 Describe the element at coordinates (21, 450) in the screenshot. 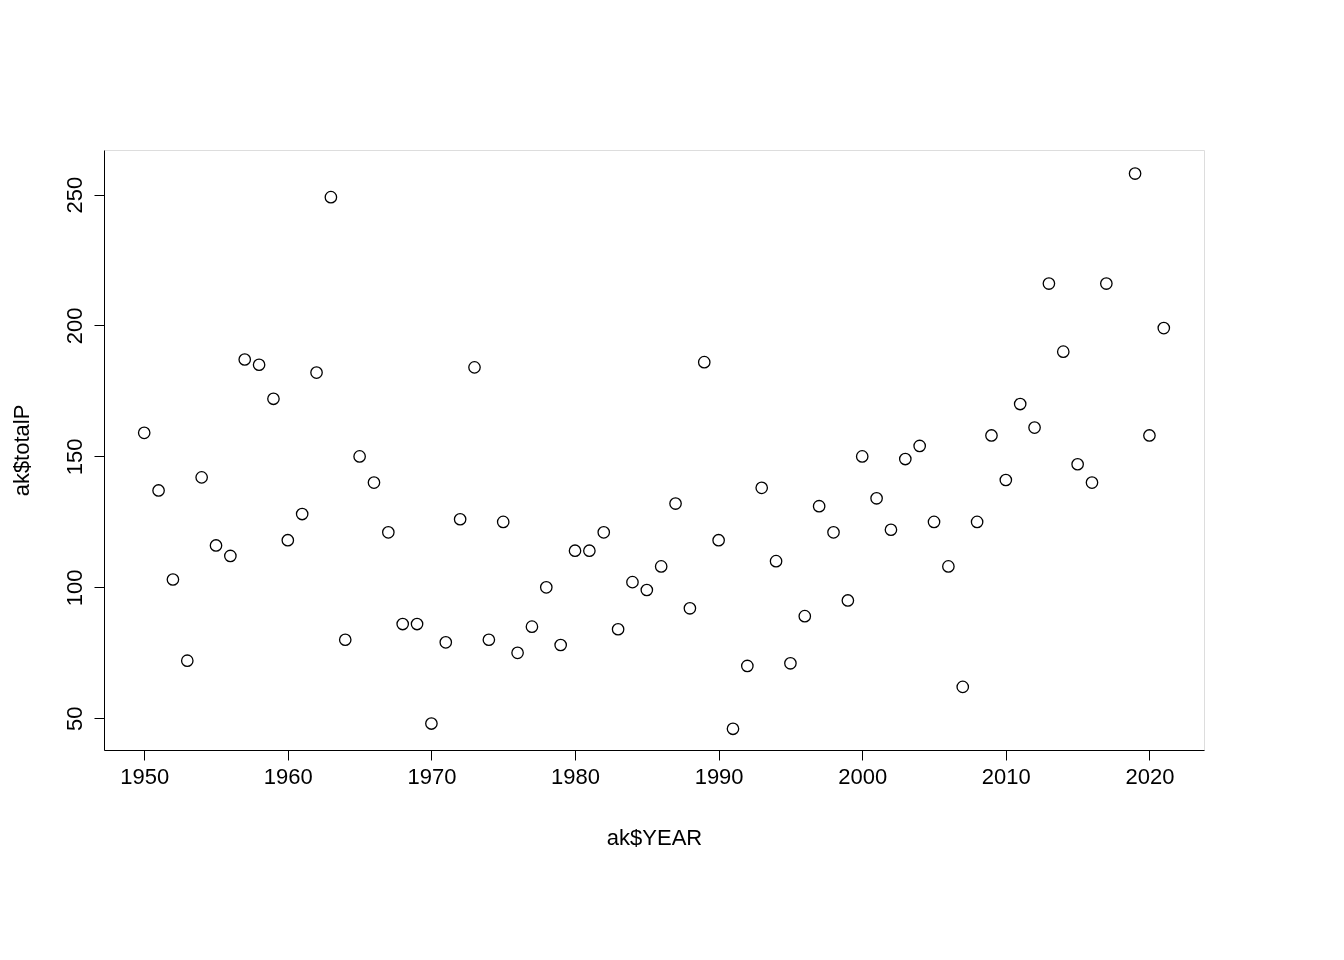

I see `y-axis-title: ak$totalP` at that location.